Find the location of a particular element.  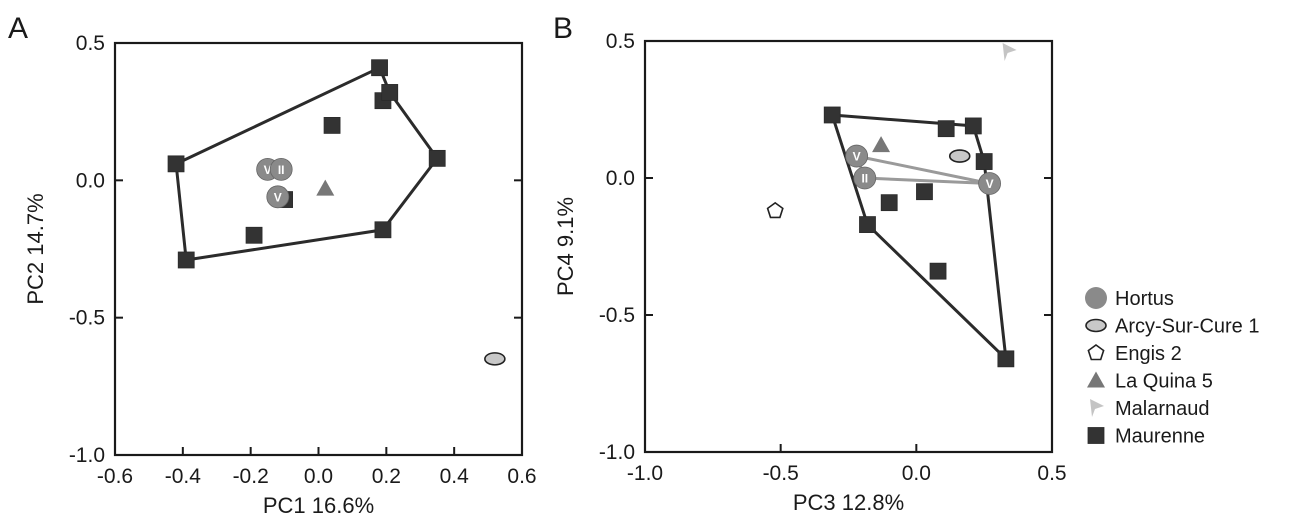

y-axis-label: PC4 9.1% is located at coordinates (565, 246).